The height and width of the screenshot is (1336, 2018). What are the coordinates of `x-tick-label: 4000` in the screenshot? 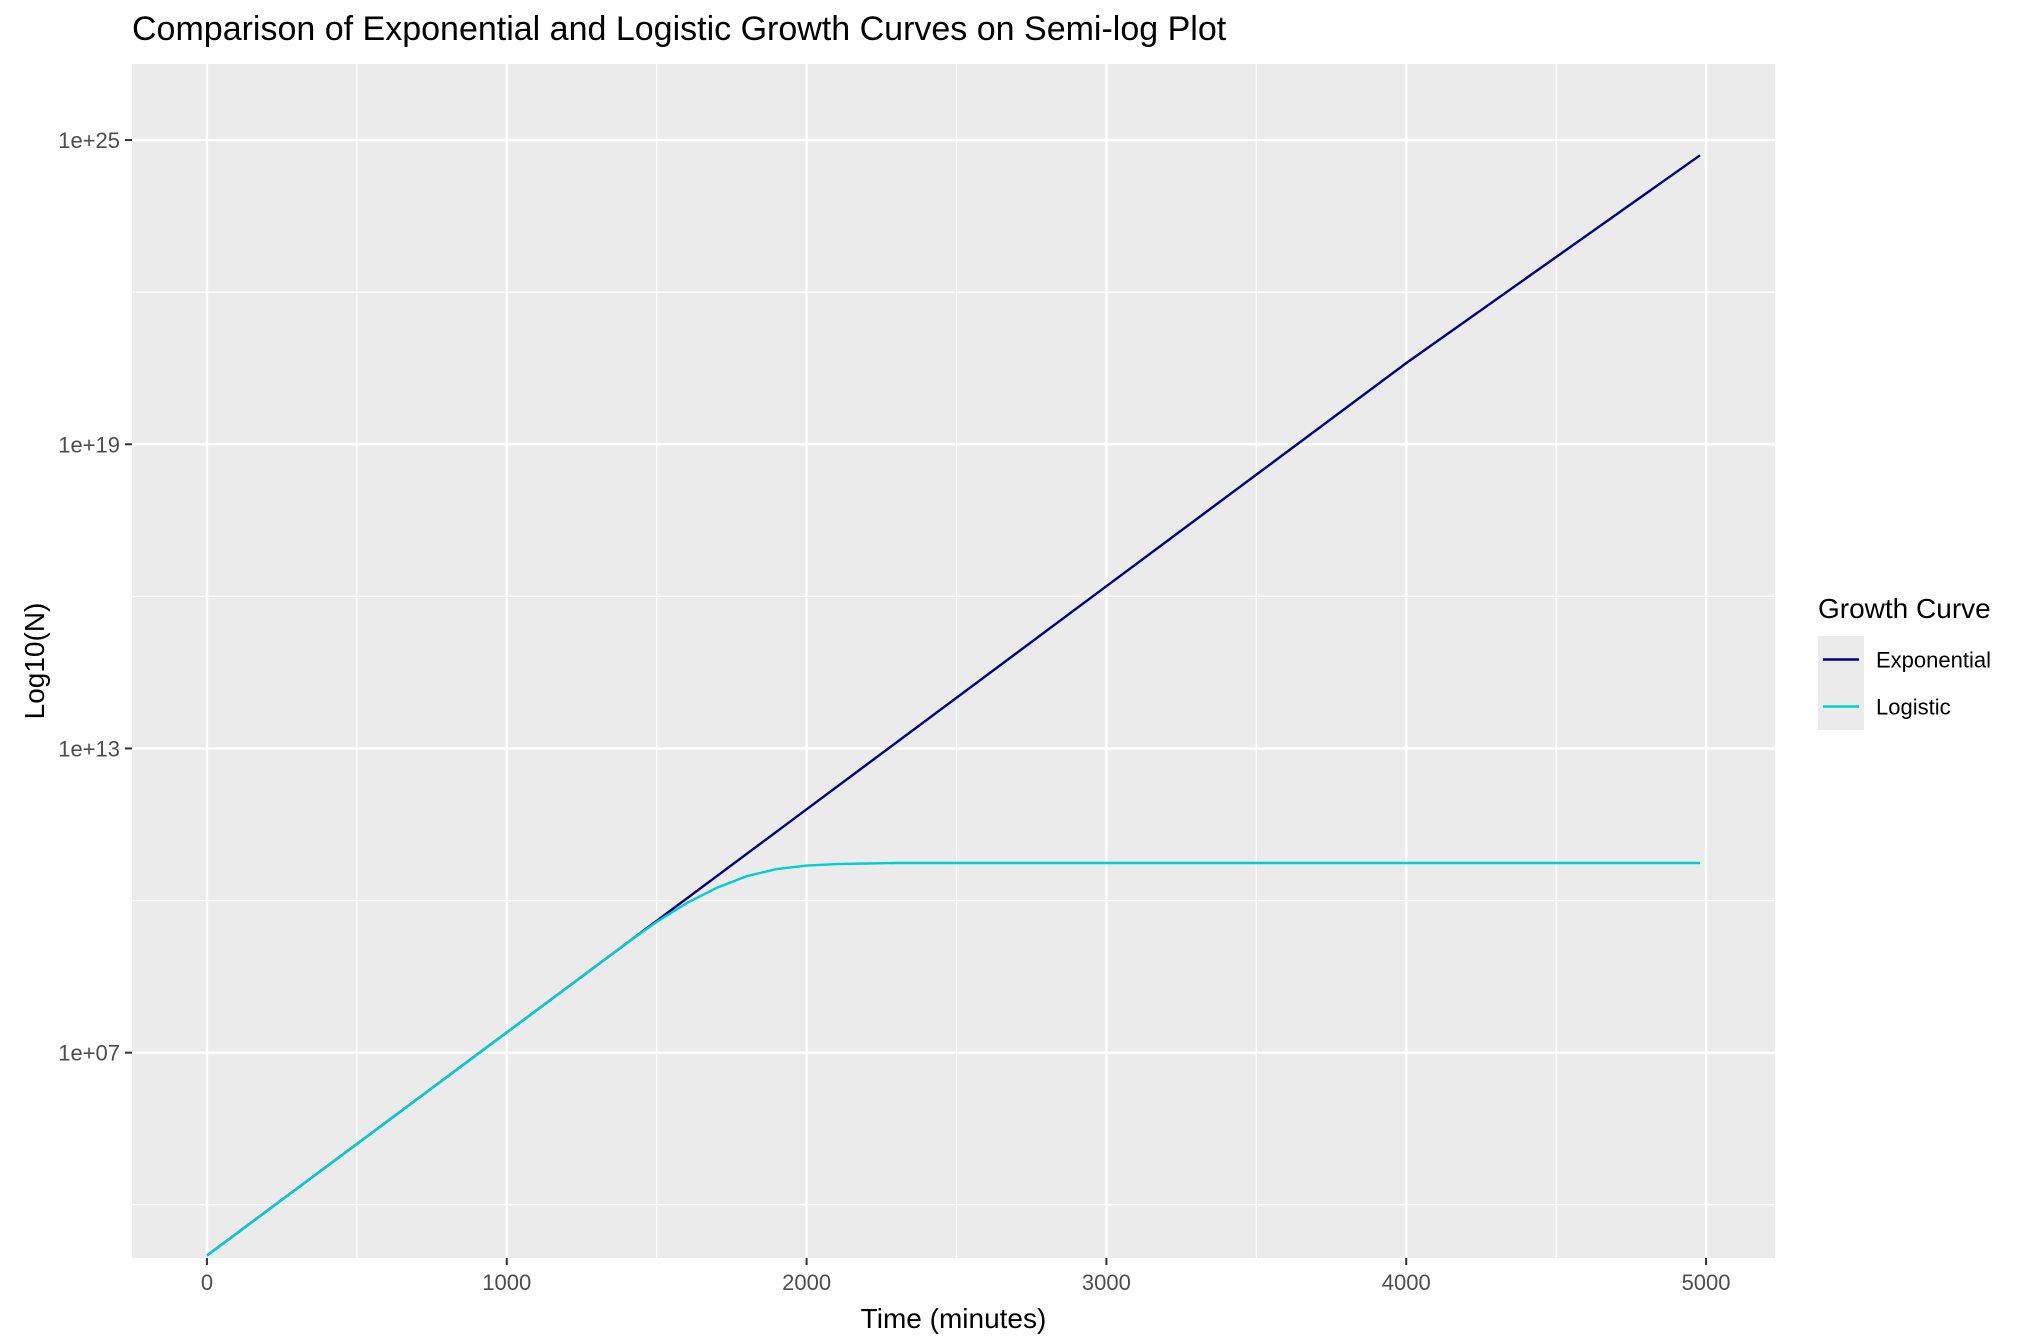 It's located at (1406, 1282).